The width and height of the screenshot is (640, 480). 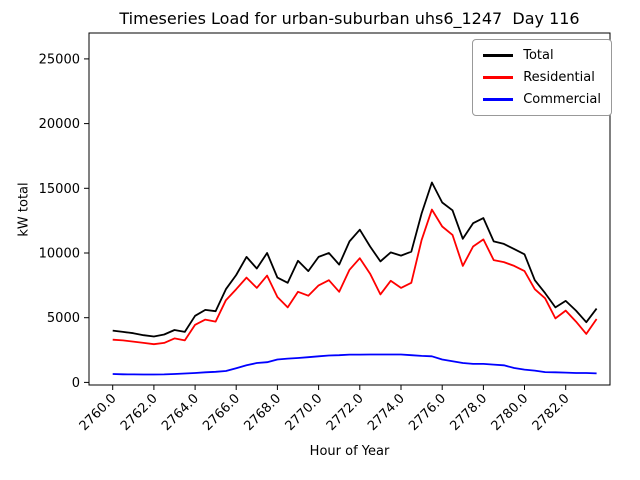 I want to click on x-tick-label: 2774.0, so click(x=386, y=412).